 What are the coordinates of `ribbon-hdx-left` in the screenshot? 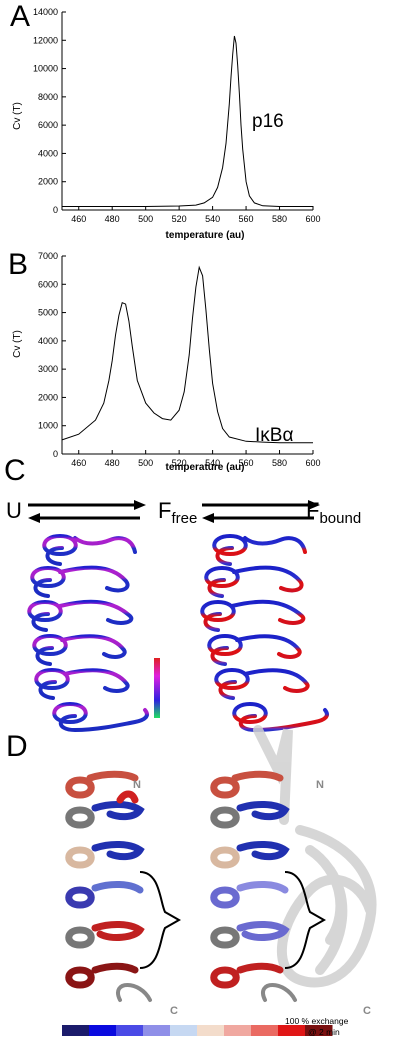 It's located at (108, 886).